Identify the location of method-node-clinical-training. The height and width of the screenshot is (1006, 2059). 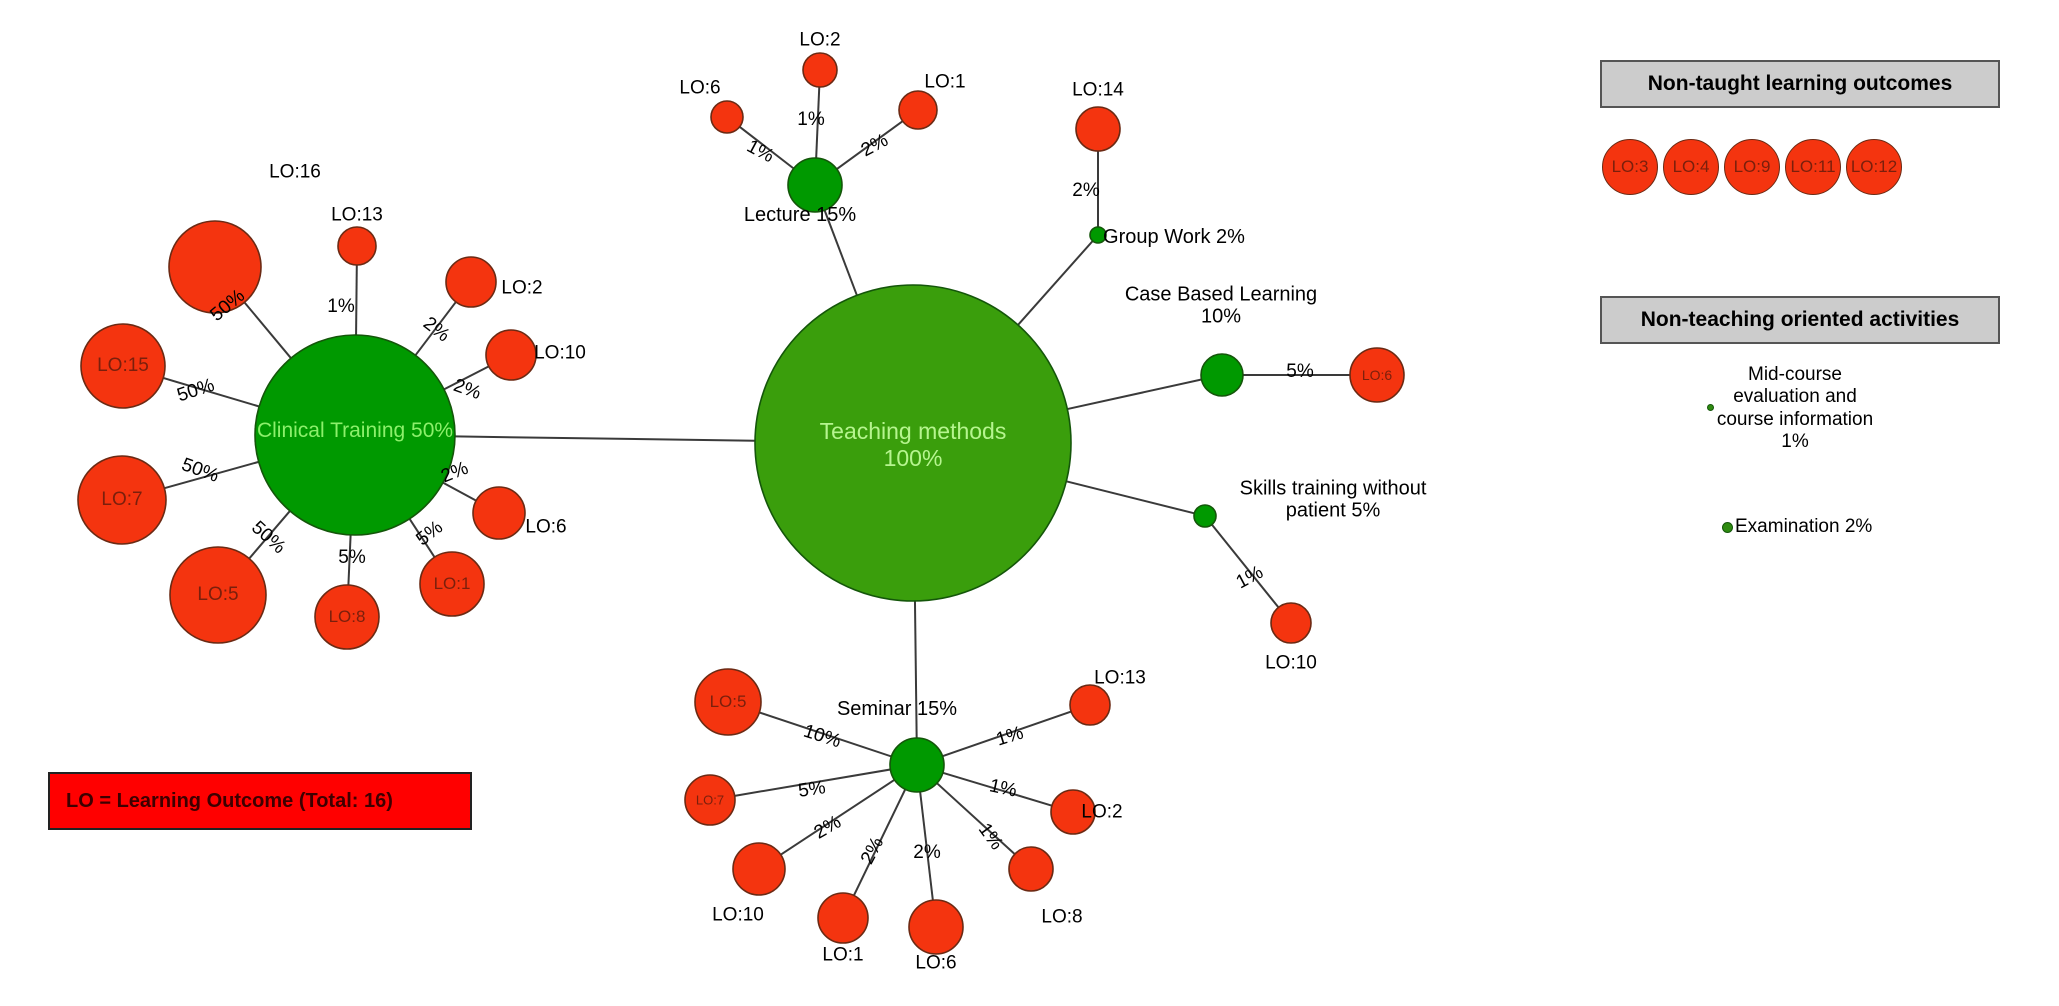
(355, 435).